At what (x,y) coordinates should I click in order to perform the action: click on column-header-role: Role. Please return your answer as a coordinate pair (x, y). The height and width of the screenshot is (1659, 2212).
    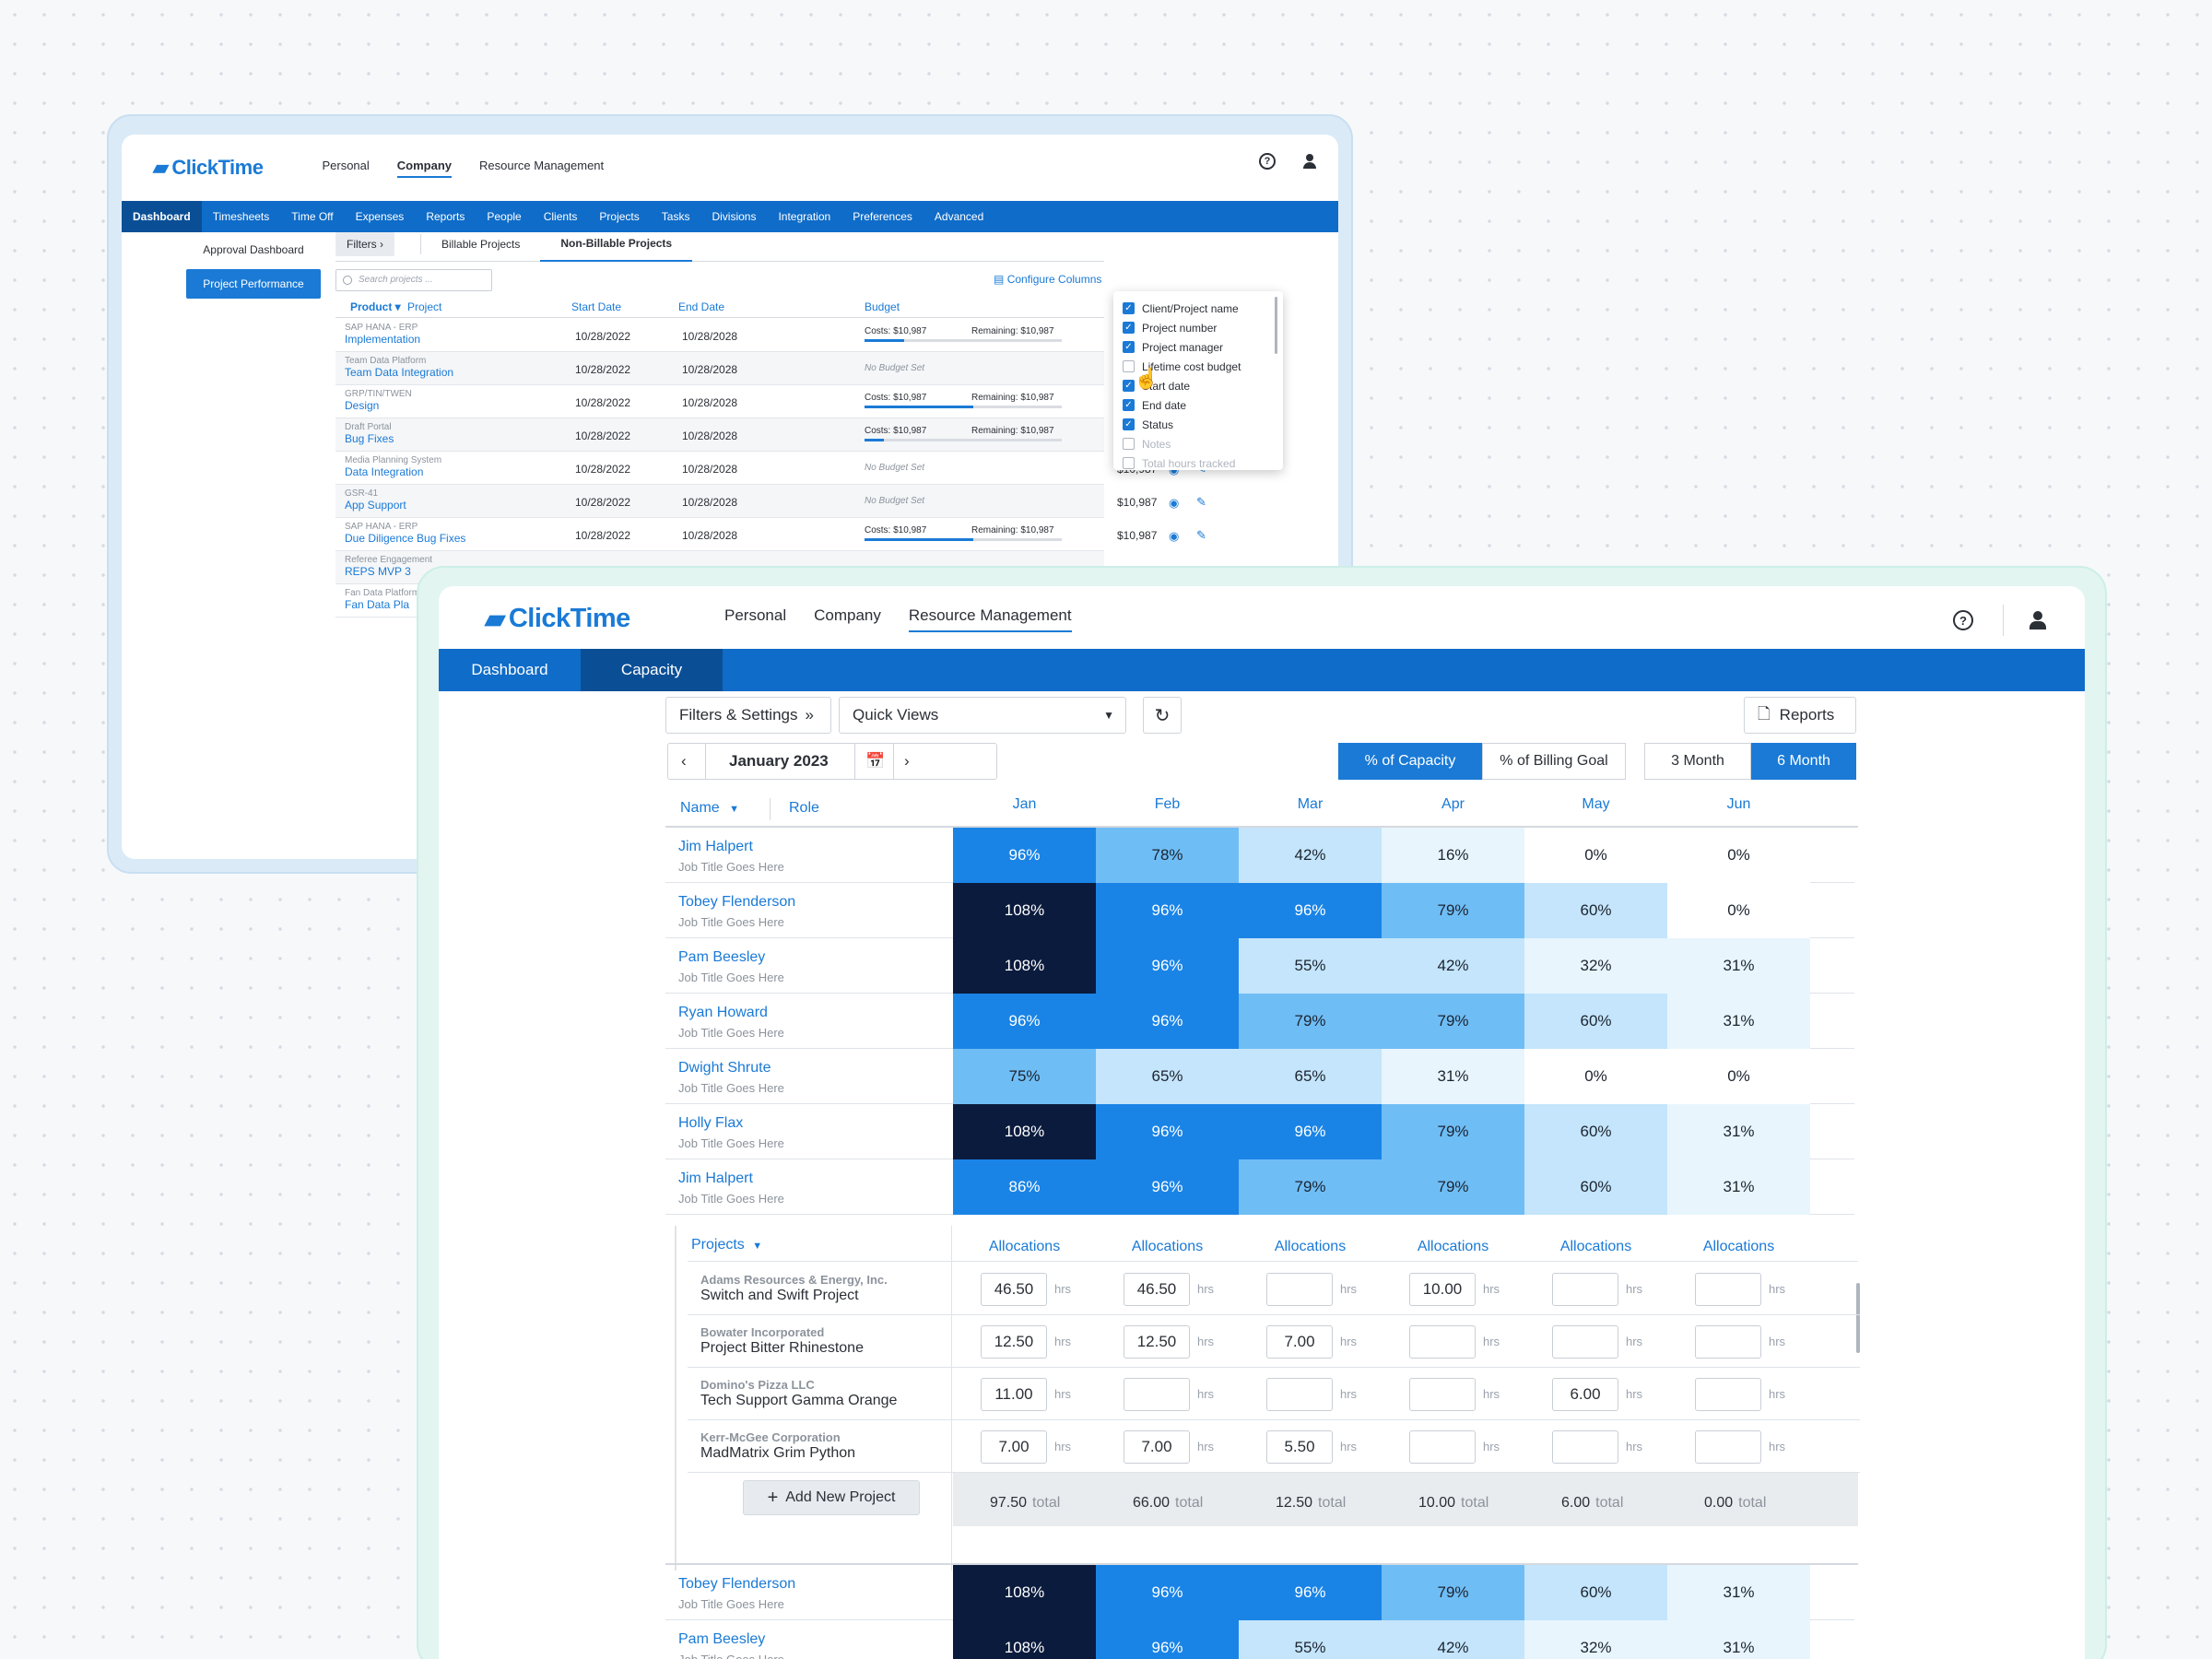
    Looking at the image, I should click on (804, 808).